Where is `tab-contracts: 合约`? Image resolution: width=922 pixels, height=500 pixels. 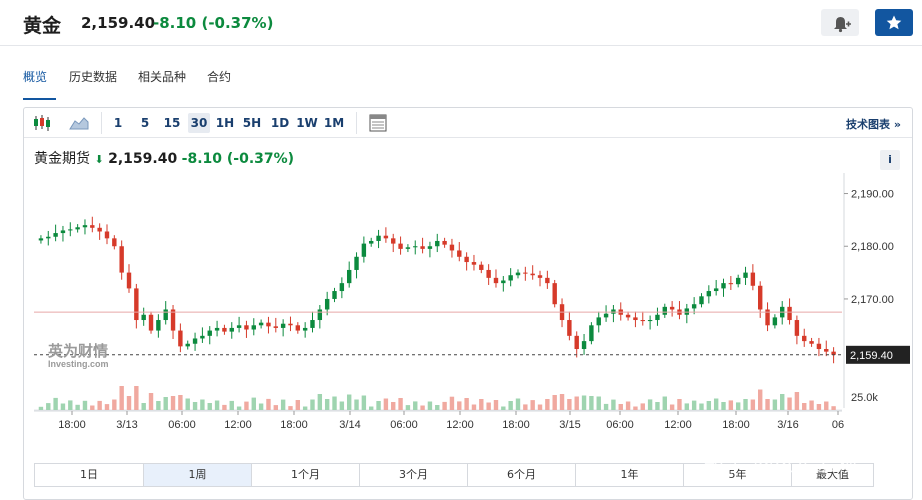 tab-contracts: 合约 is located at coordinates (219, 77).